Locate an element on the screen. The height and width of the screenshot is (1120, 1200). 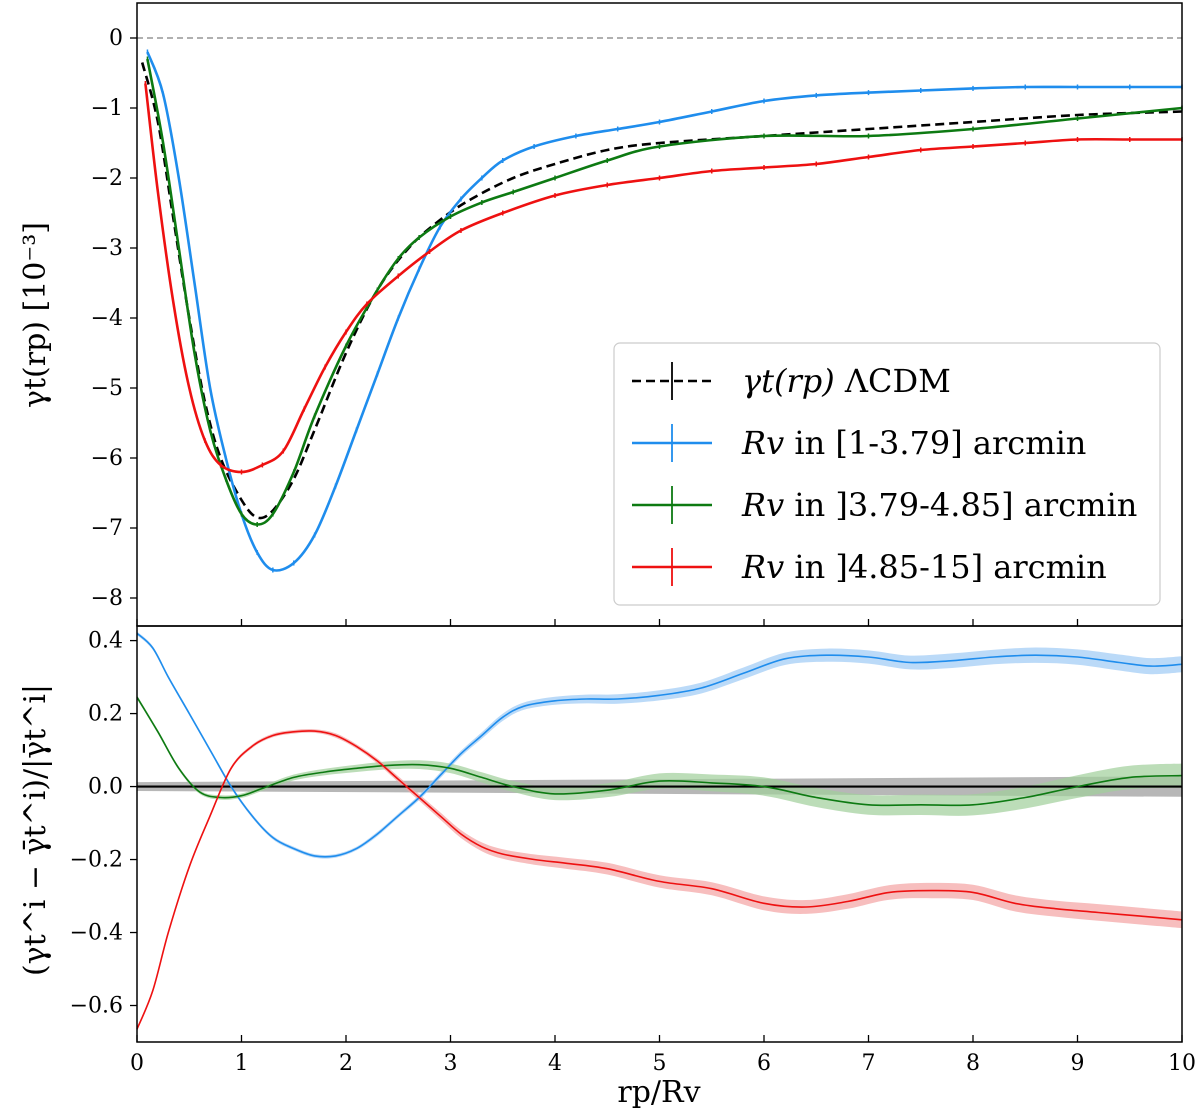
x-tick-label: 9 is located at coordinates (1078, 1063).